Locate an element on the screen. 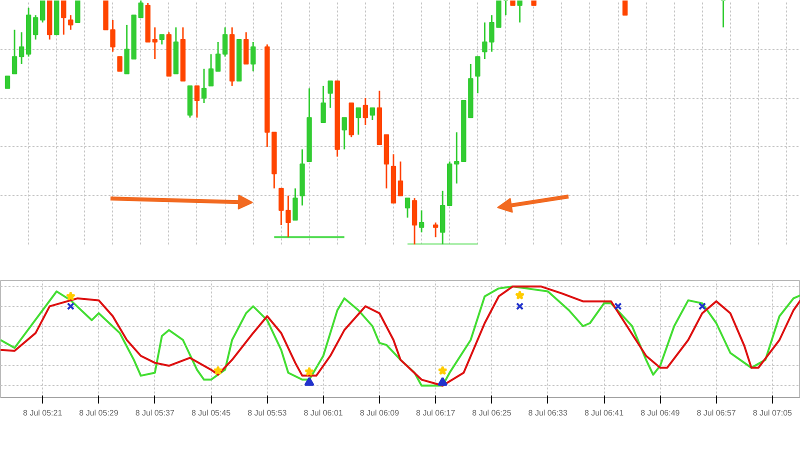 Image resolution: width=800 pixels, height=450 pixels. x-tick-label: 8 Jul 07:05 is located at coordinates (772, 413).